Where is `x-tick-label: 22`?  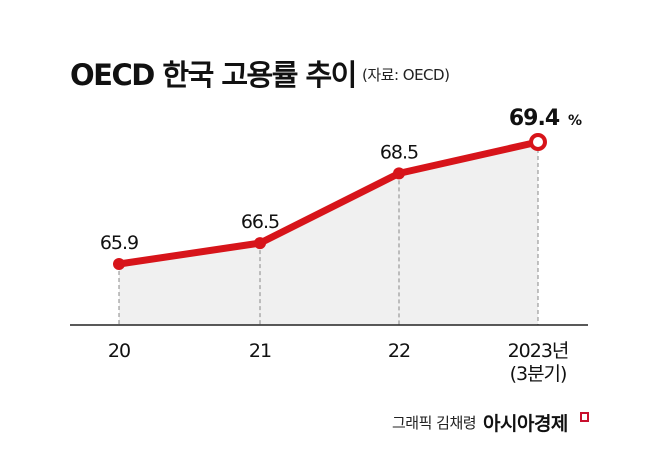
x-tick-label: 22 is located at coordinates (399, 351).